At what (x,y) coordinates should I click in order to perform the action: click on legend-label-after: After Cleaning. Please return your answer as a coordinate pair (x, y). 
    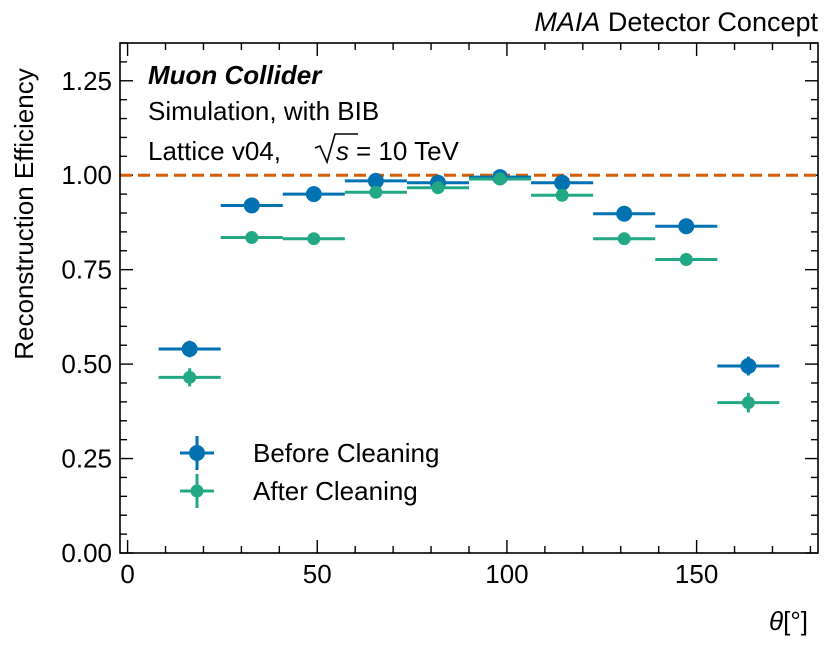
    Looking at the image, I should click on (335, 491).